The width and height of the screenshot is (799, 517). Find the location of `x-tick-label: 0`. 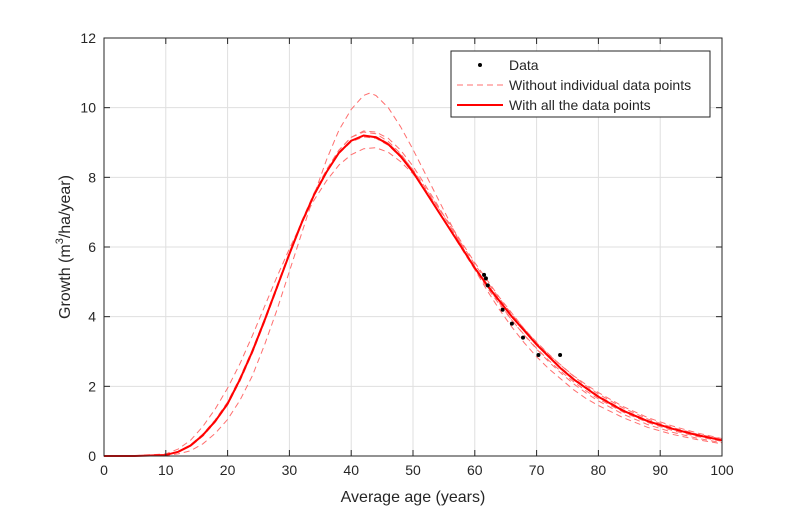

x-tick-label: 0 is located at coordinates (104, 470).